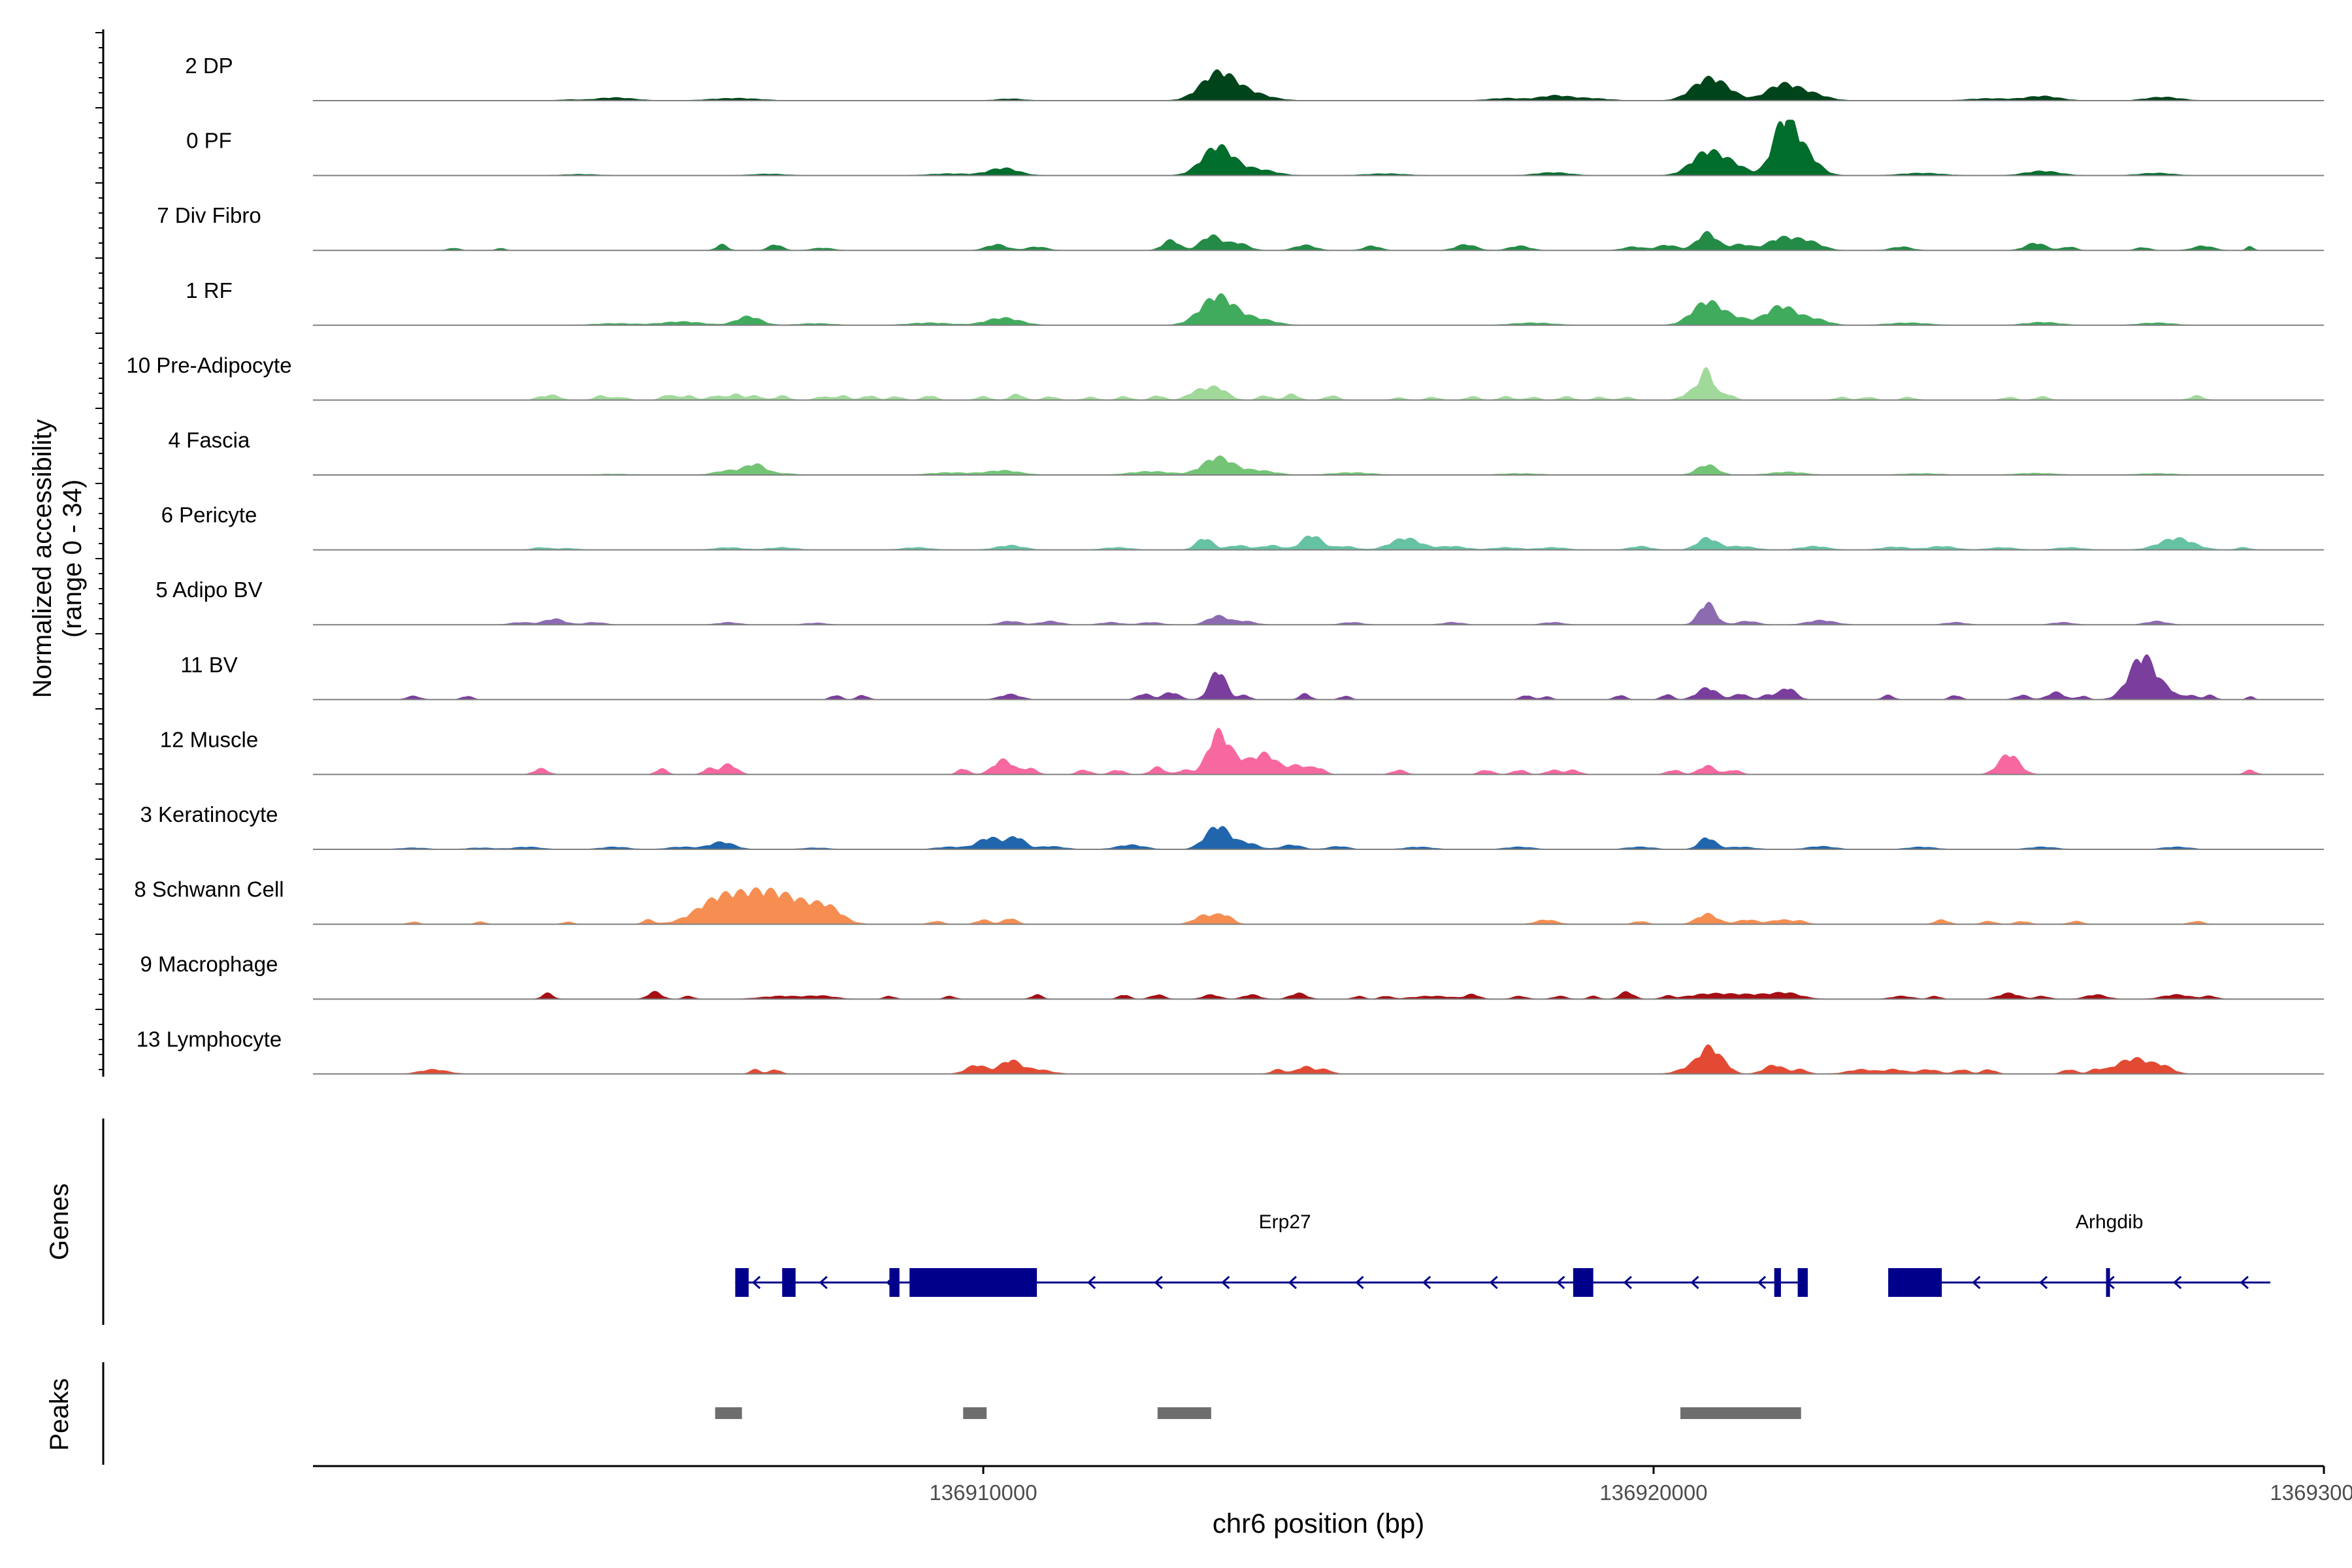  I want to click on track-9-macrophage: 9 Macrophage, so click(1232, 976).